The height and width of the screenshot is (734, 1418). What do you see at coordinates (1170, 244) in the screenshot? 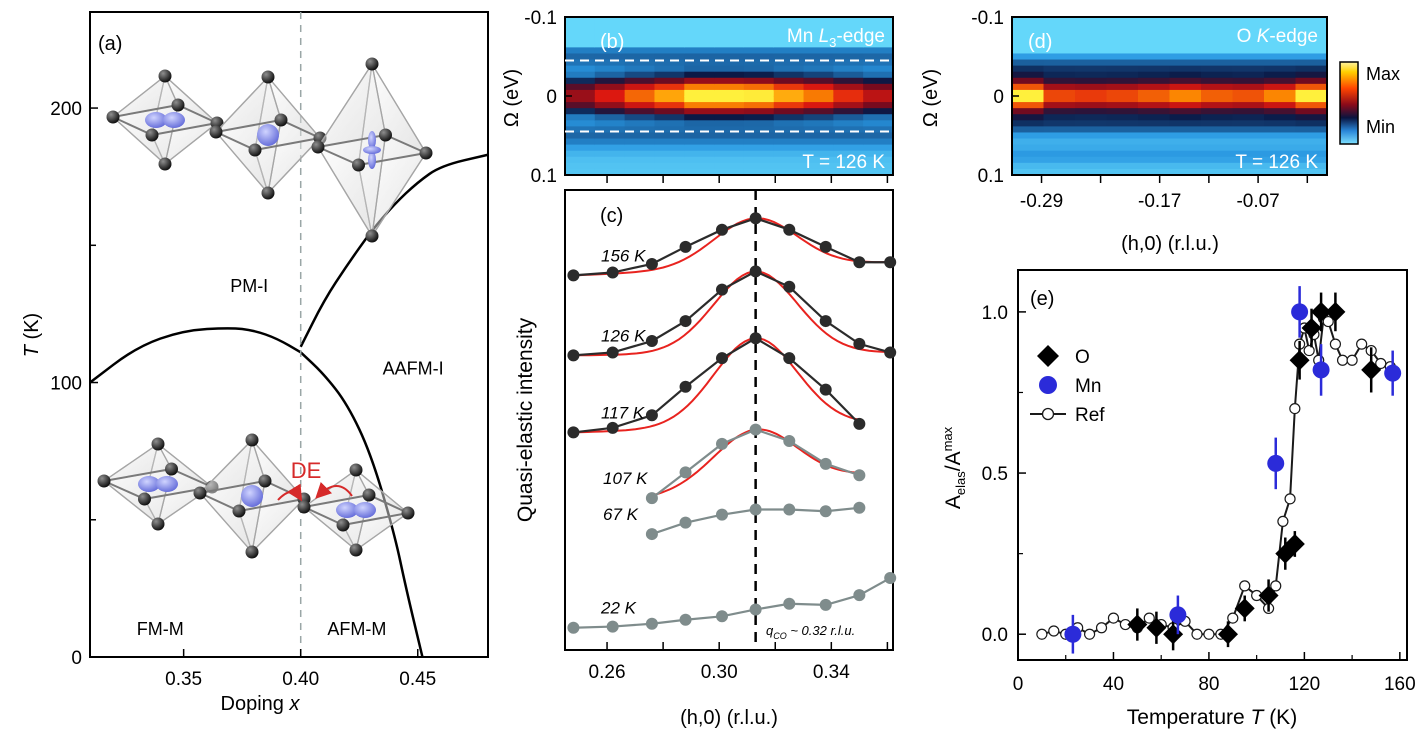
I see `panel-d-xlabel: (h,0) (r.l.u.)` at bounding box center [1170, 244].